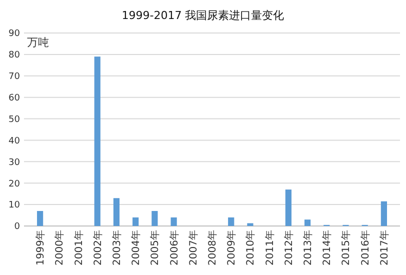 The height and width of the screenshot is (275, 406). What do you see at coordinates (14, 205) in the screenshot?
I see `y-tick-label: 10` at bounding box center [14, 205].